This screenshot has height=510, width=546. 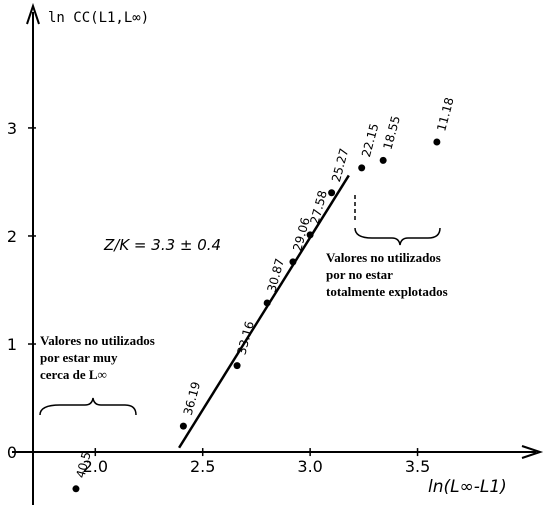 I want to click on point-label: 18.55, so click(x=392, y=132).